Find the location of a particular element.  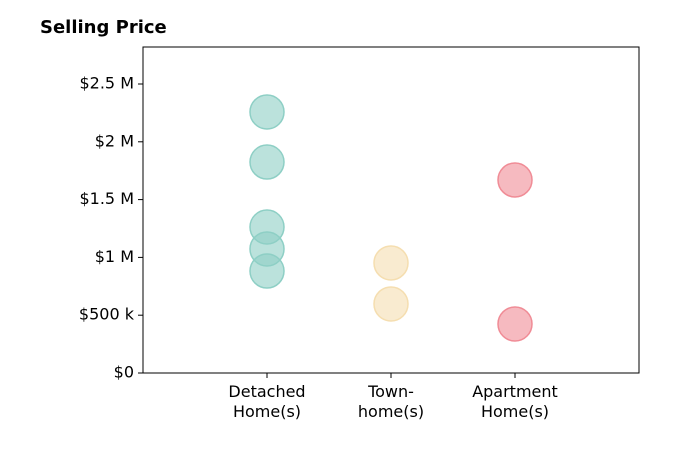

chart-title: Selling Price is located at coordinates (103, 27).